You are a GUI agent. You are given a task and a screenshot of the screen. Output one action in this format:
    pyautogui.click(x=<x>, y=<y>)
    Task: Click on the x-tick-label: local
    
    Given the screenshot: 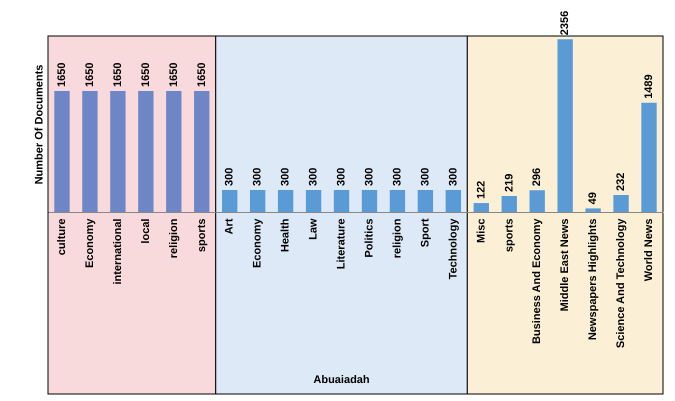 What is the action you would take?
    pyautogui.click(x=146, y=231)
    